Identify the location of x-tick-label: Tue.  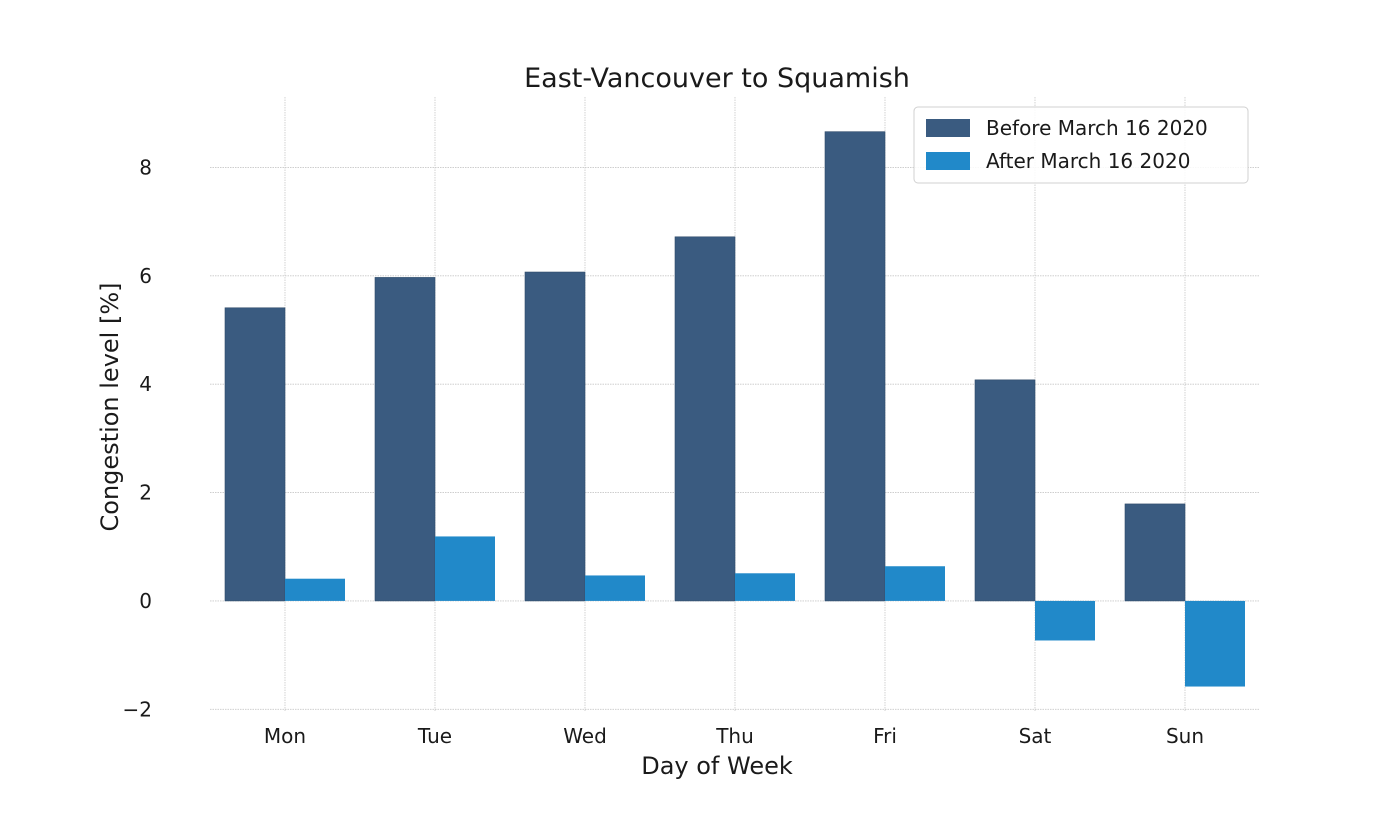
(434, 736).